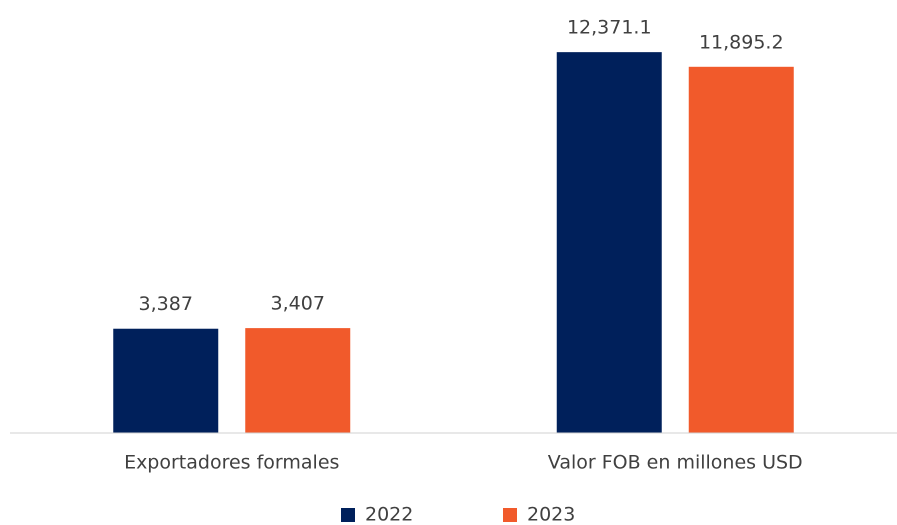 The image size is (897, 525). I want to click on data-label: 3,387, so click(166, 304).